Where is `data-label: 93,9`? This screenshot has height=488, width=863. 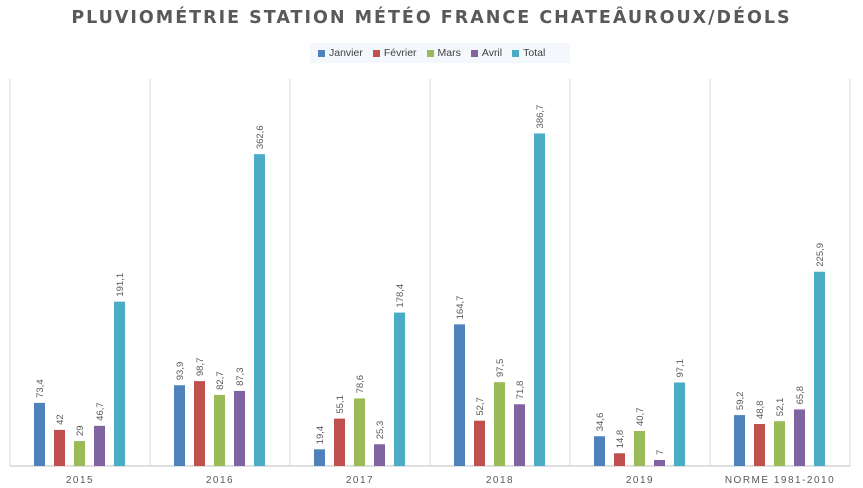
data-label: 93,9 is located at coordinates (180, 371).